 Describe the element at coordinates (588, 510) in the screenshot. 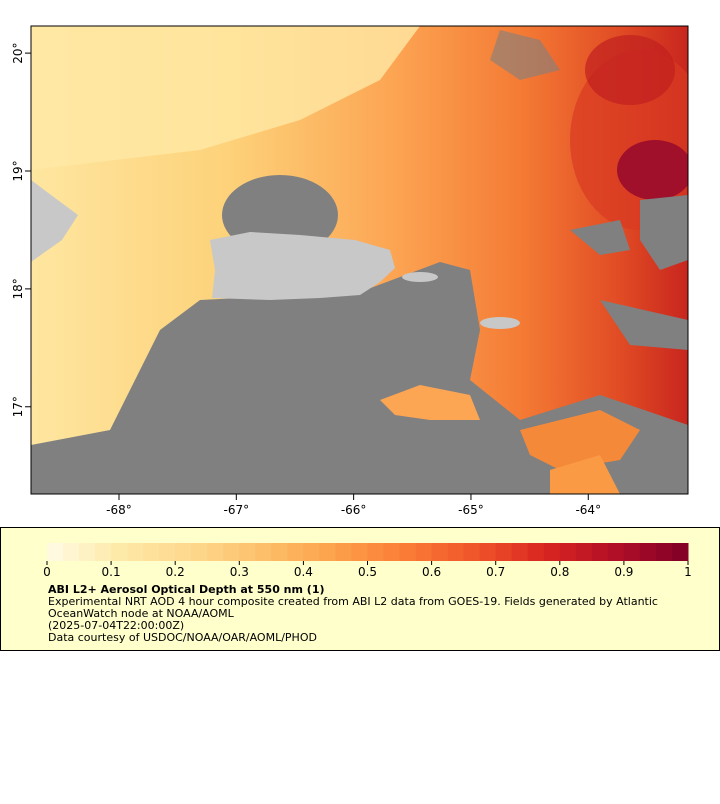

I see `x-tick-label: -64°` at that location.